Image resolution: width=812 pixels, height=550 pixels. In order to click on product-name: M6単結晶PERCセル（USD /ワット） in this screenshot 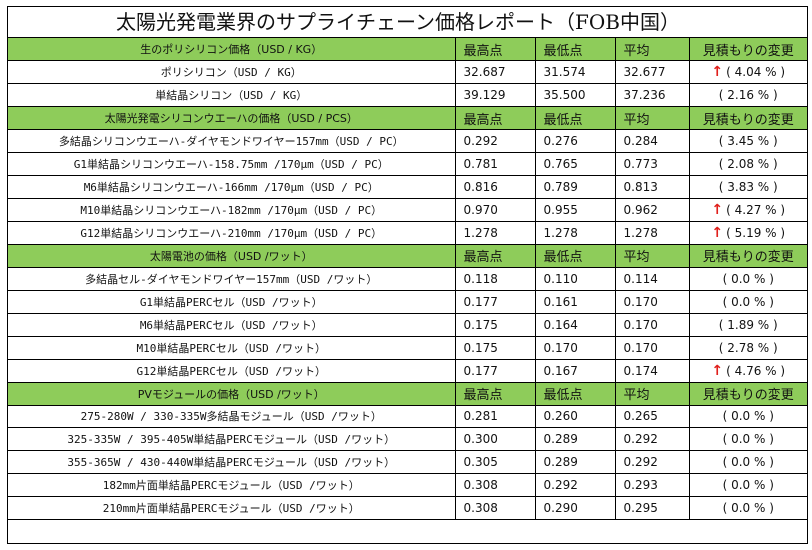, I will do `click(232, 324)`.